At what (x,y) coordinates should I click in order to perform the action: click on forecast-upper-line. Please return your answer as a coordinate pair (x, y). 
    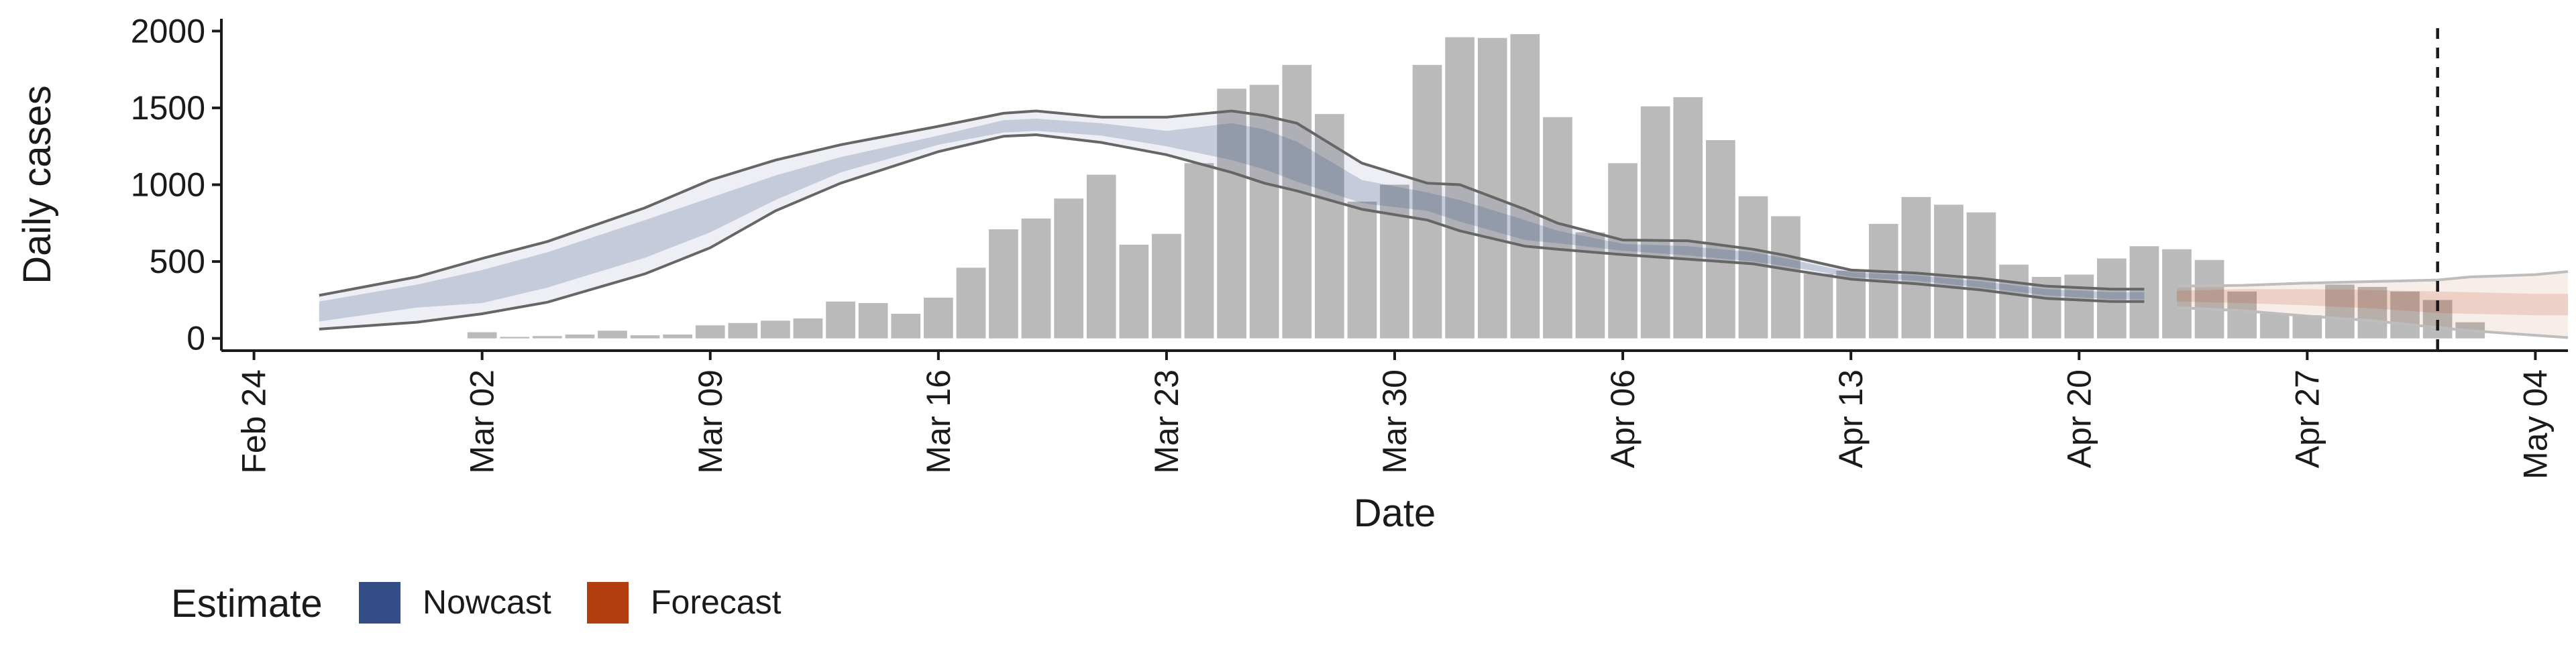
    Looking at the image, I should click on (2372, 279).